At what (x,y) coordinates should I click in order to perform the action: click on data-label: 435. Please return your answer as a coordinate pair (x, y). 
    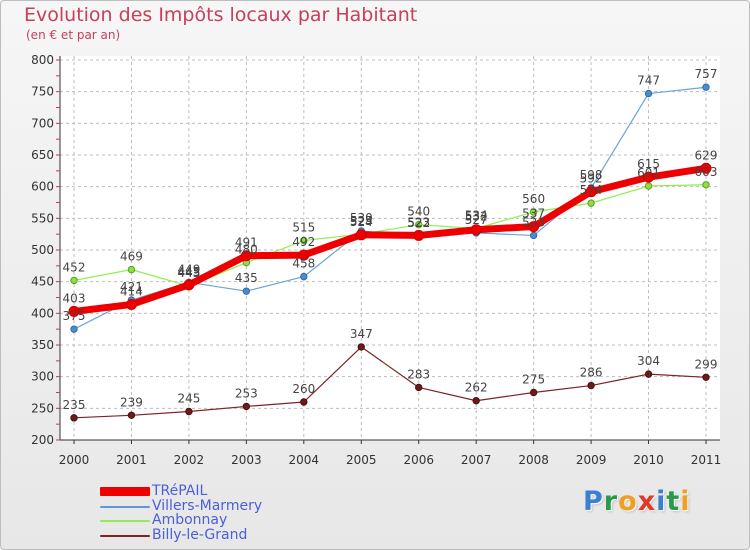
    Looking at the image, I should click on (246, 278).